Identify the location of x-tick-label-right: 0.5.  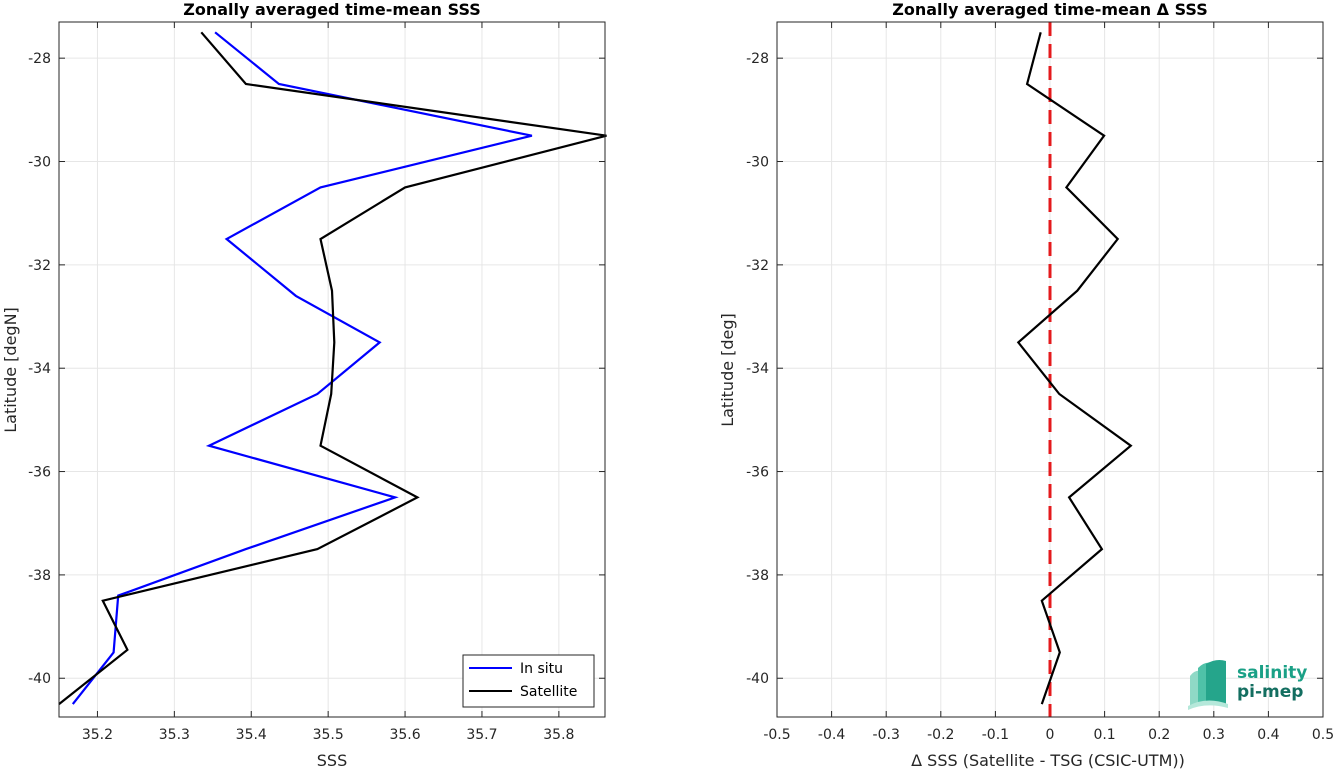
(1323, 735).